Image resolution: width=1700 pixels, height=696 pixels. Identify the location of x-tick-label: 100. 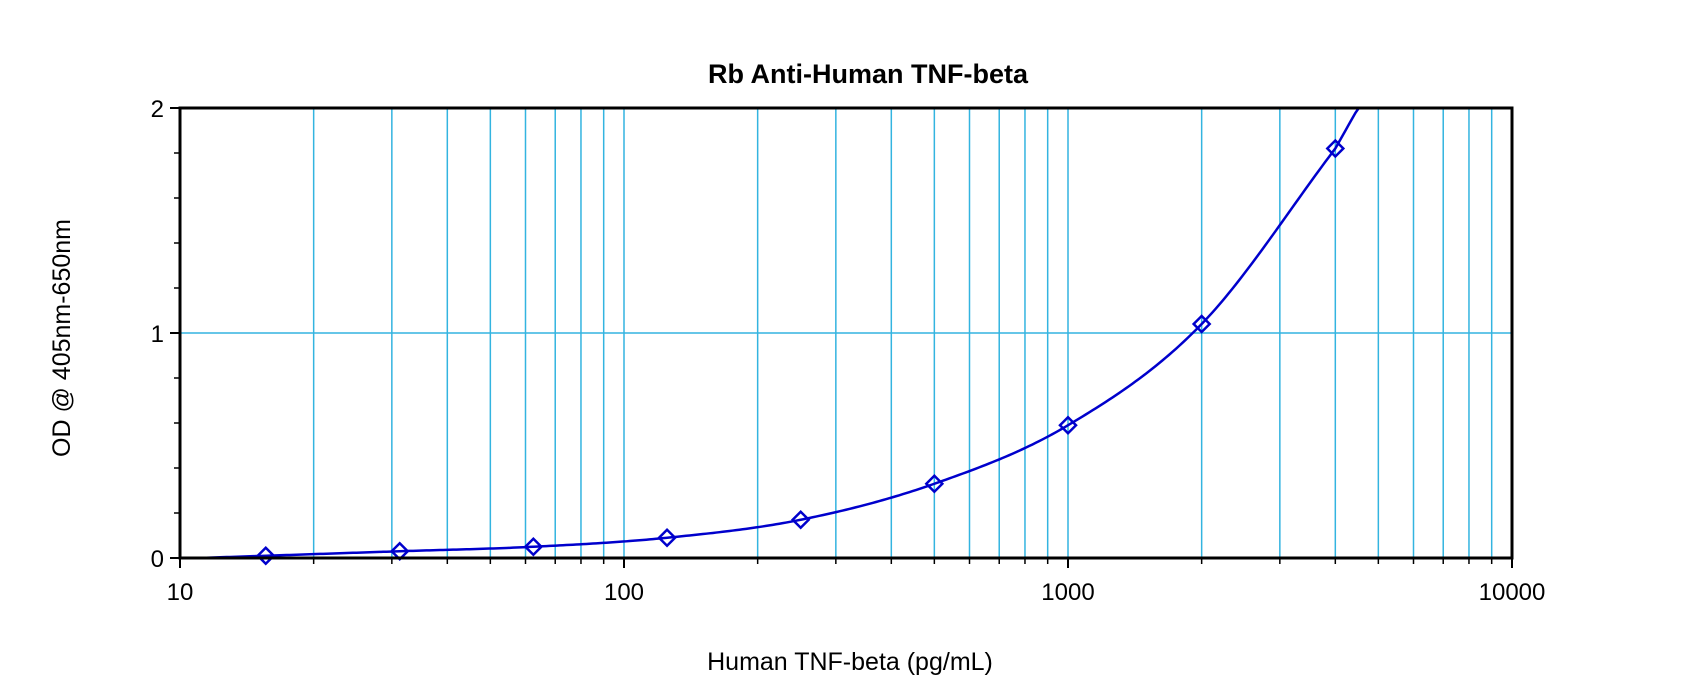
(624, 592).